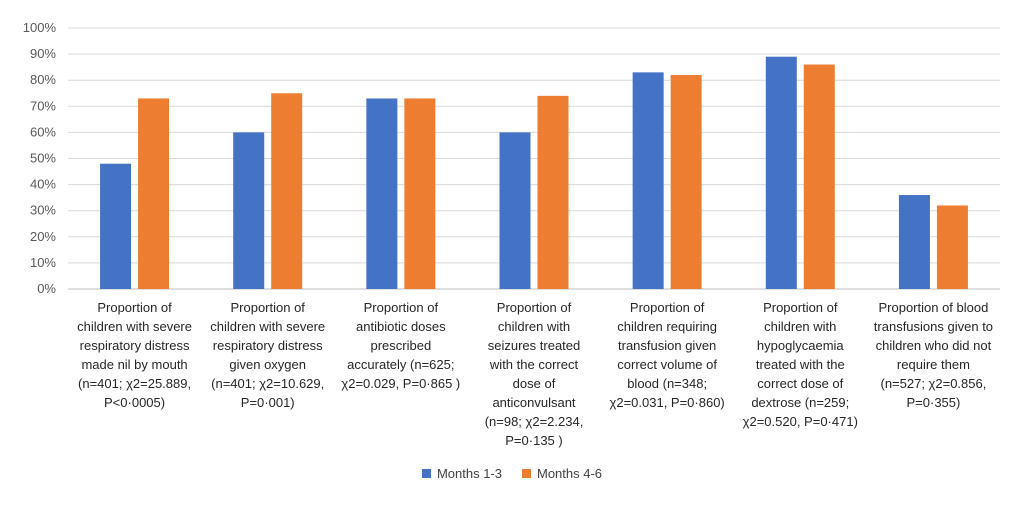 This screenshot has height=505, width=1024. What do you see at coordinates (43, 184) in the screenshot?
I see `y-tick-label: 40%` at bounding box center [43, 184].